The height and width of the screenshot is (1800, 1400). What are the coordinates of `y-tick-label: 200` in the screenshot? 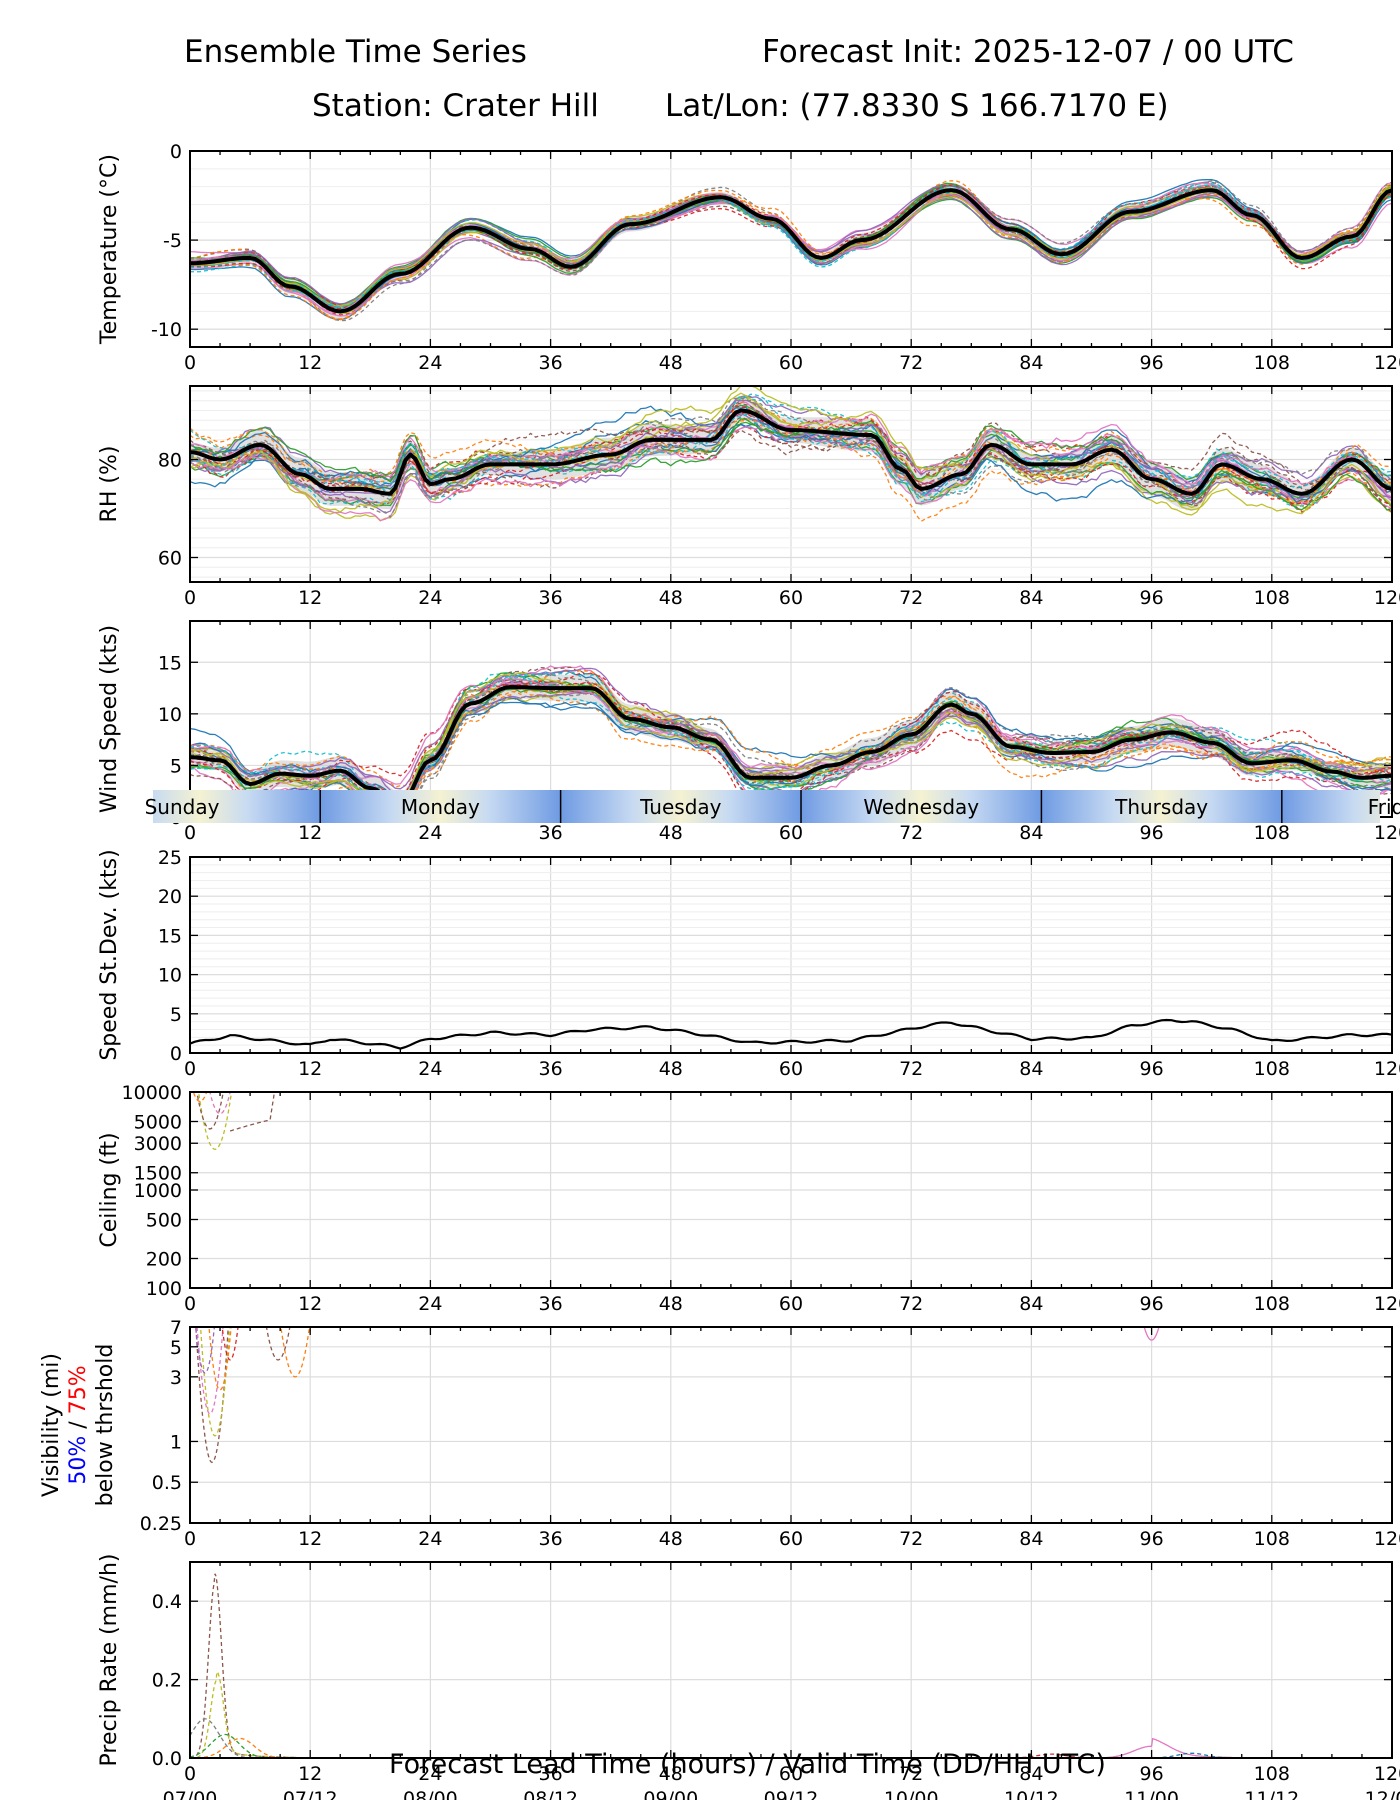 It's located at (164, 1259).